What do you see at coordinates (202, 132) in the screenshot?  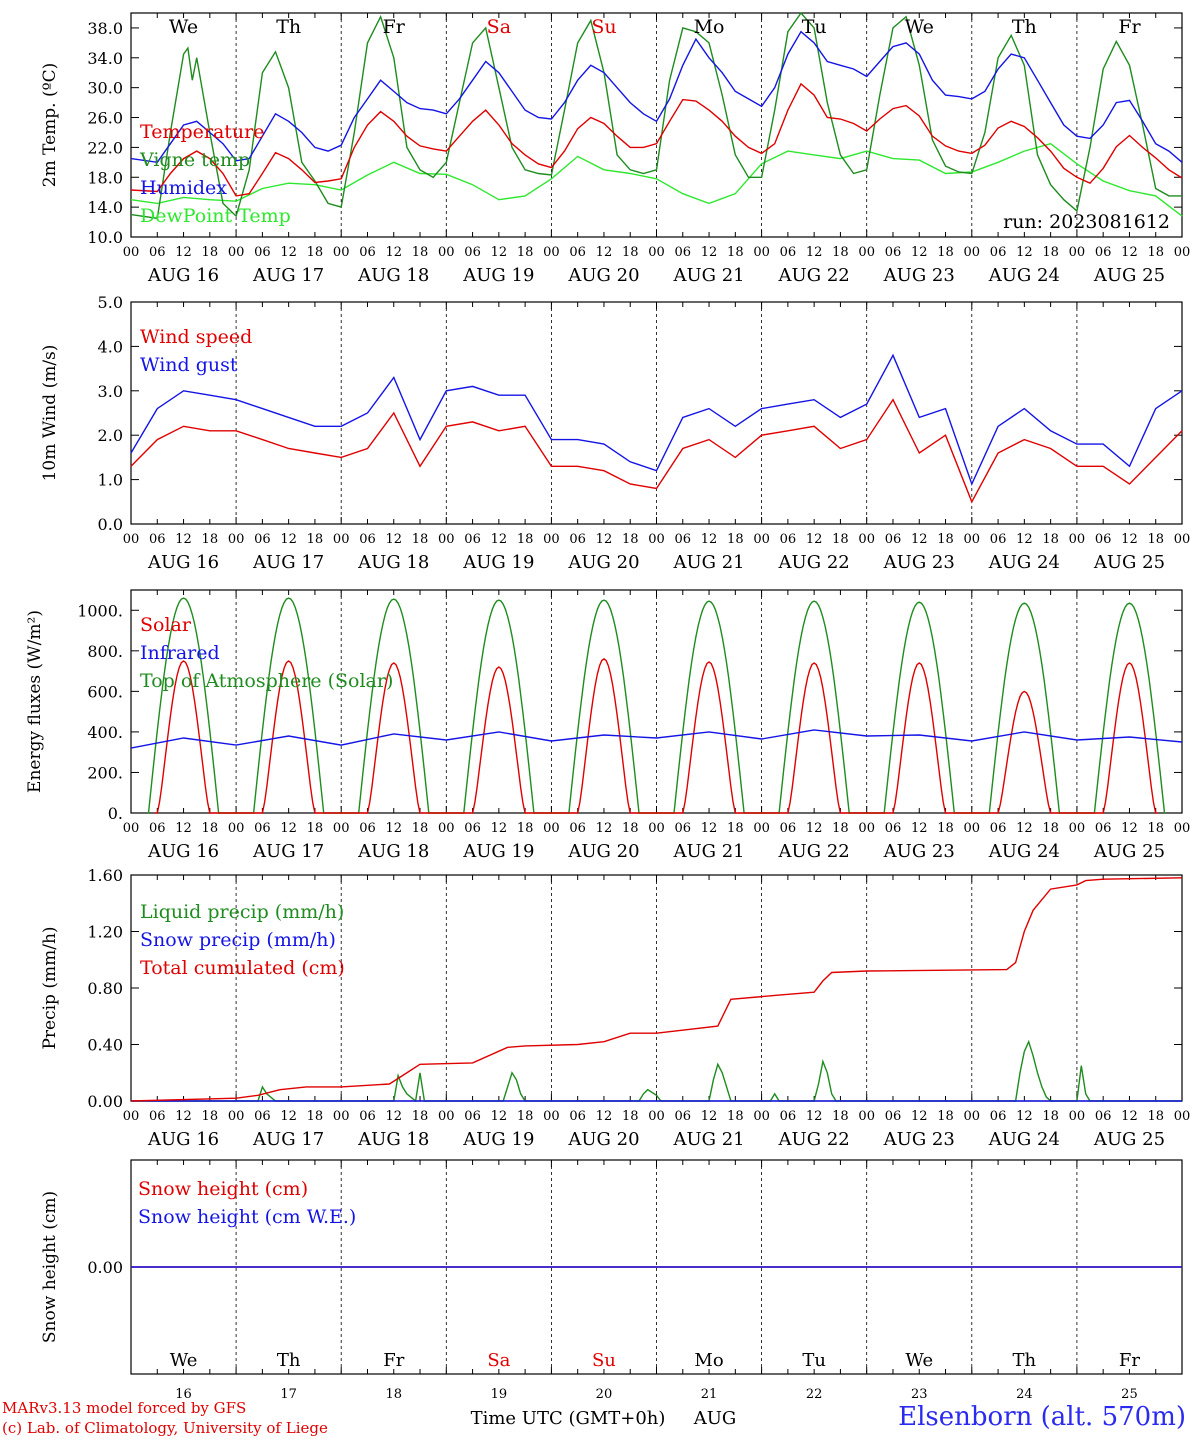 I see `legend-temperature: Temperature` at bounding box center [202, 132].